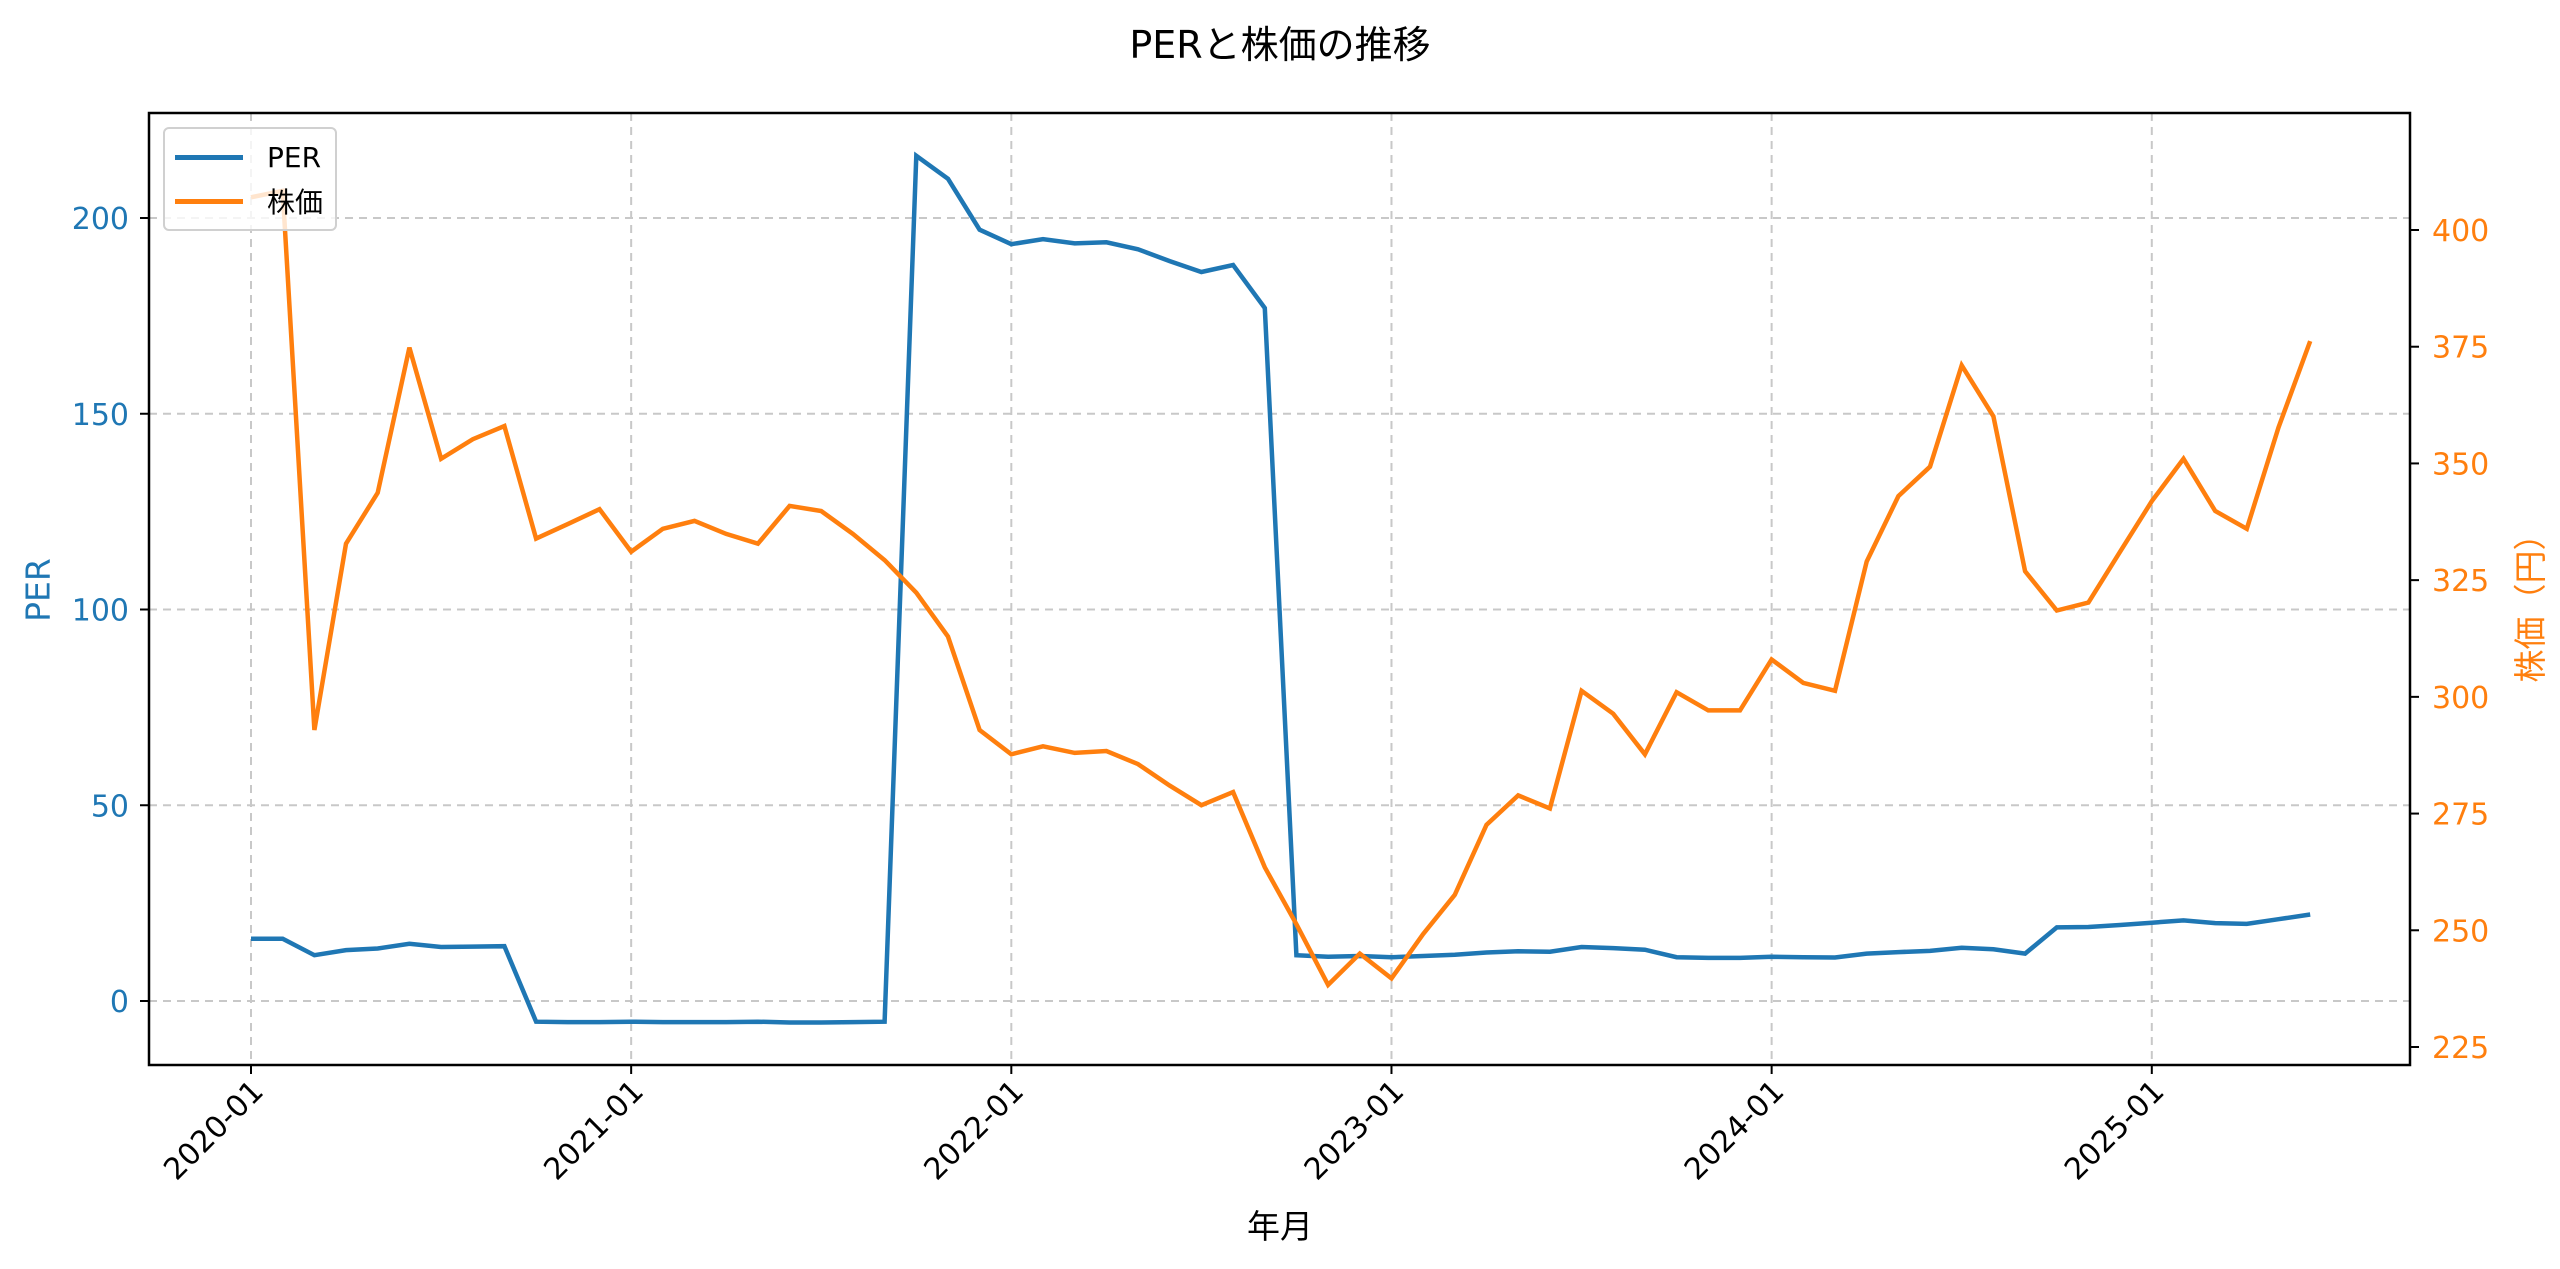  I want to click on legend-label-per: PER, so click(294, 157).